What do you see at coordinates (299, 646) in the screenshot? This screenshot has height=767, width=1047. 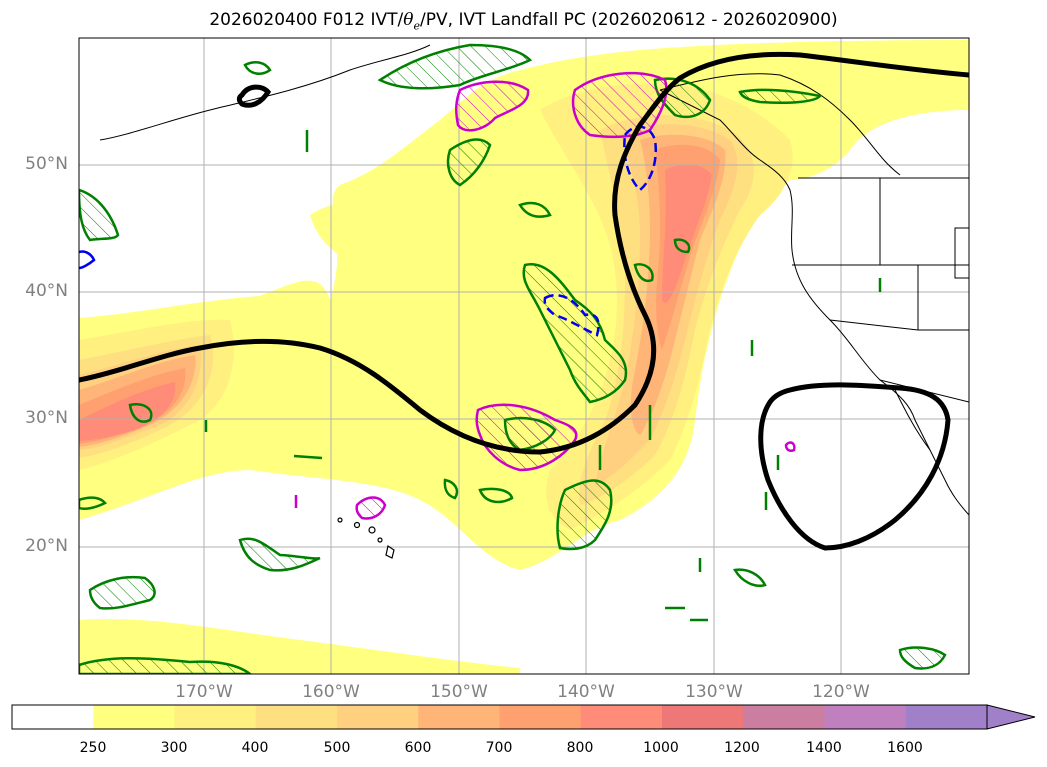 I see `ivt-band-250b` at bounding box center [299, 646].